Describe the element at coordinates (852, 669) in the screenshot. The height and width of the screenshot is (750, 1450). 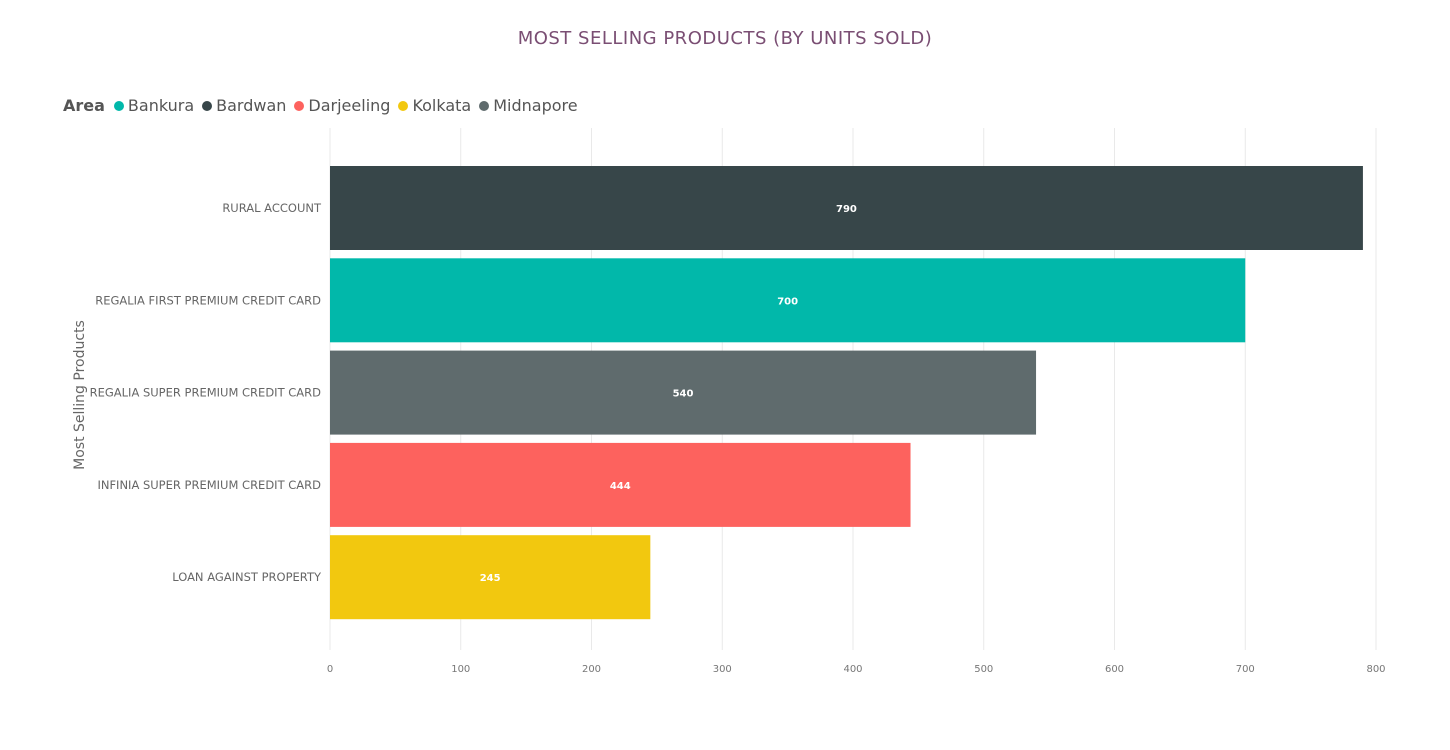
I see `x-tick-label: 400` at that location.